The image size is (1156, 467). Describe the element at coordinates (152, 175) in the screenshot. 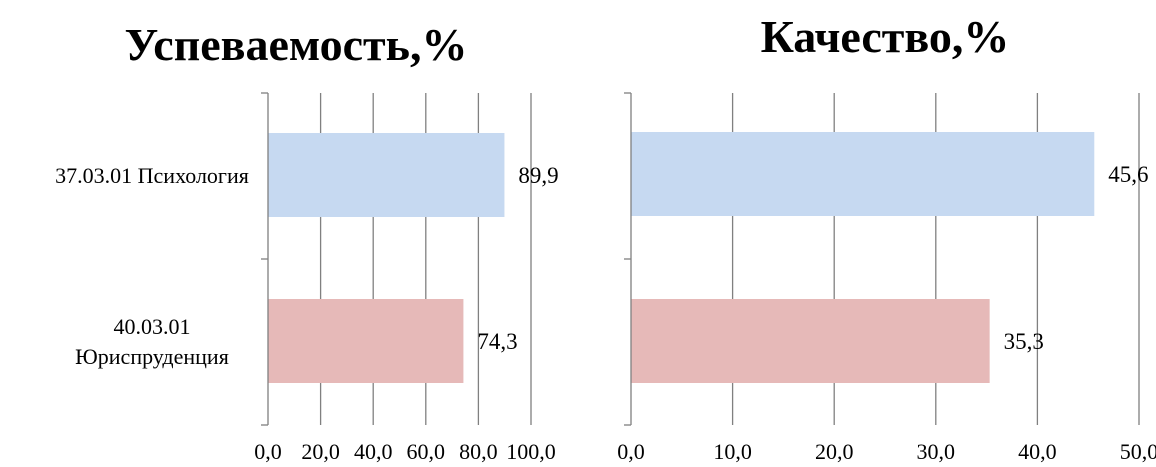

I see `category-label: 37.03.01 Психология` at that location.